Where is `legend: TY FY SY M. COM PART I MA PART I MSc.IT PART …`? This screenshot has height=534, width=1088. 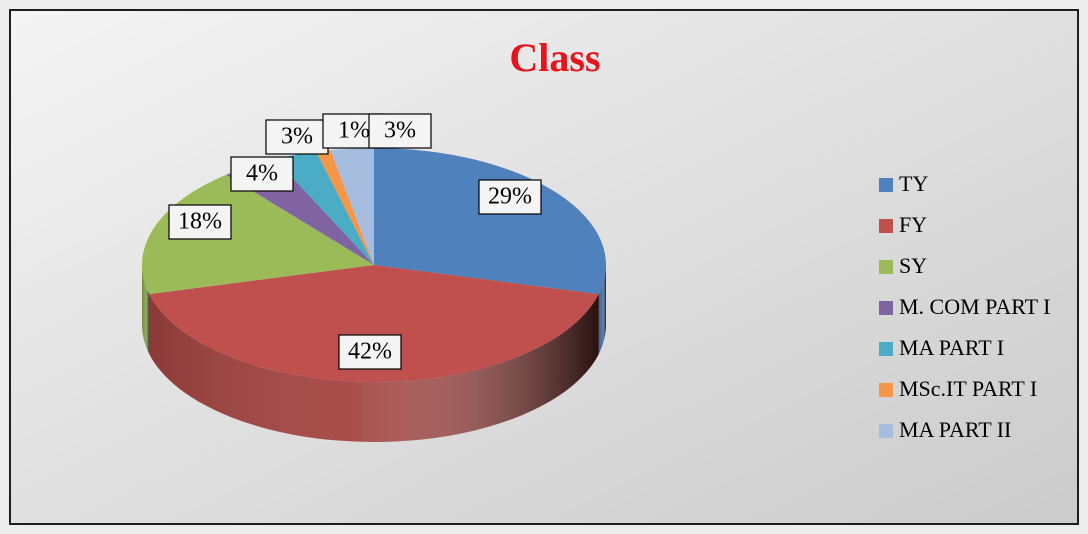 legend: TY FY SY M. COM PART I MA PART I MSc.IT PART … is located at coordinates (965, 306).